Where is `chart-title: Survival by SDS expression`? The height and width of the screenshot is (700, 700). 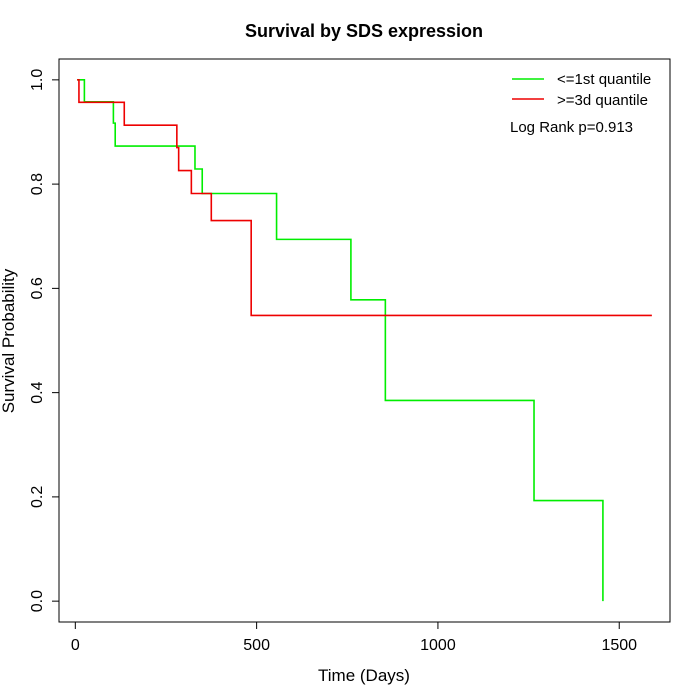
chart-title: Survival by SDS expression is located at coordinates (364, 31).